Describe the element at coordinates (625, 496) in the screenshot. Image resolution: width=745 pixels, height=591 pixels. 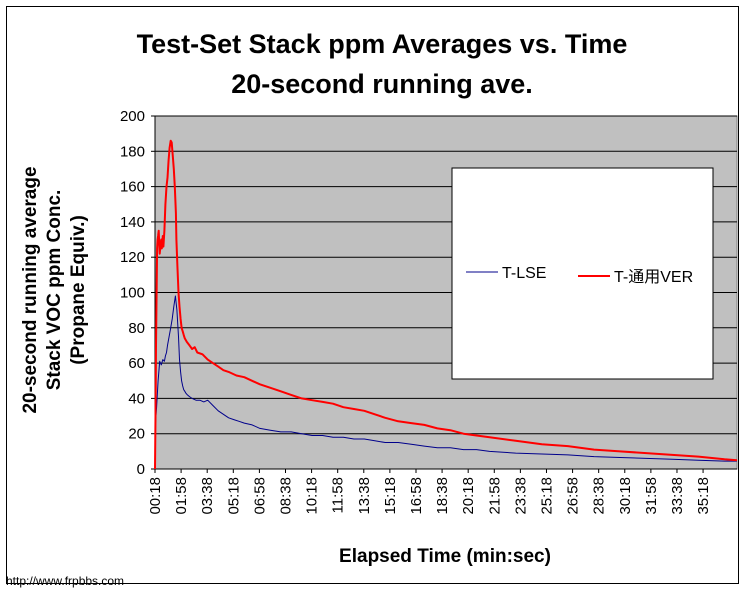
I see `x-tick-label: 30:18` at that location.